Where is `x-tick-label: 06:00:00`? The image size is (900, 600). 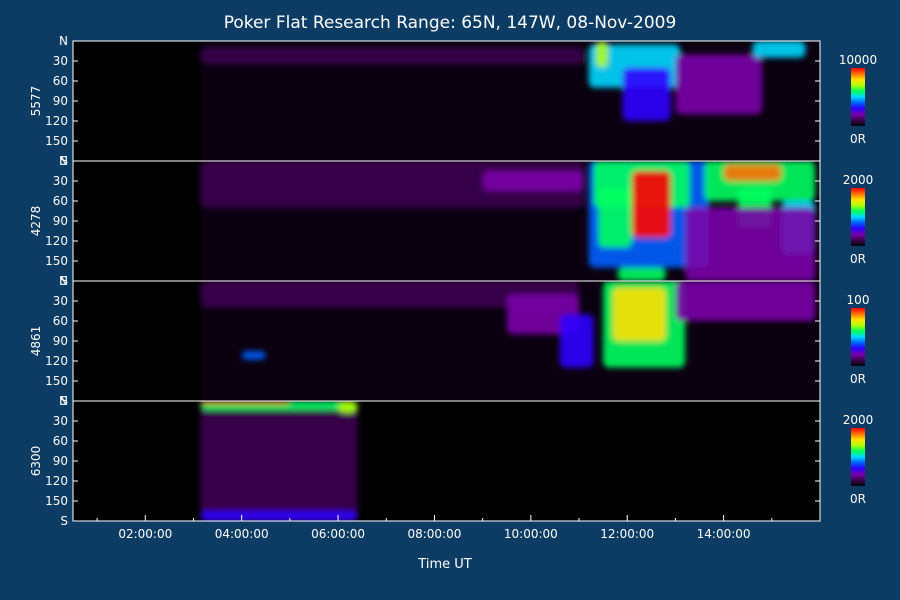 x-tick-label: 06:00:00 is located at coordinates (338, 534).